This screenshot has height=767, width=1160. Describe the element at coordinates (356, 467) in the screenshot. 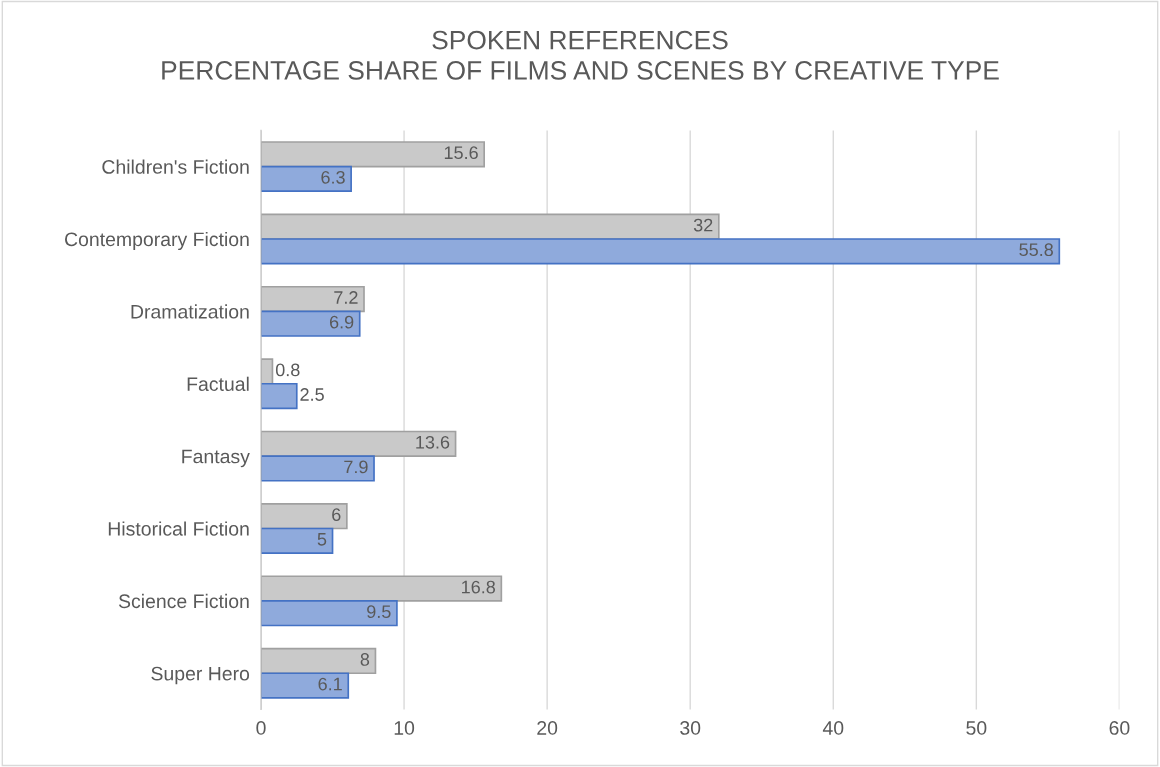

I see `data-label: 7.9` at that location.